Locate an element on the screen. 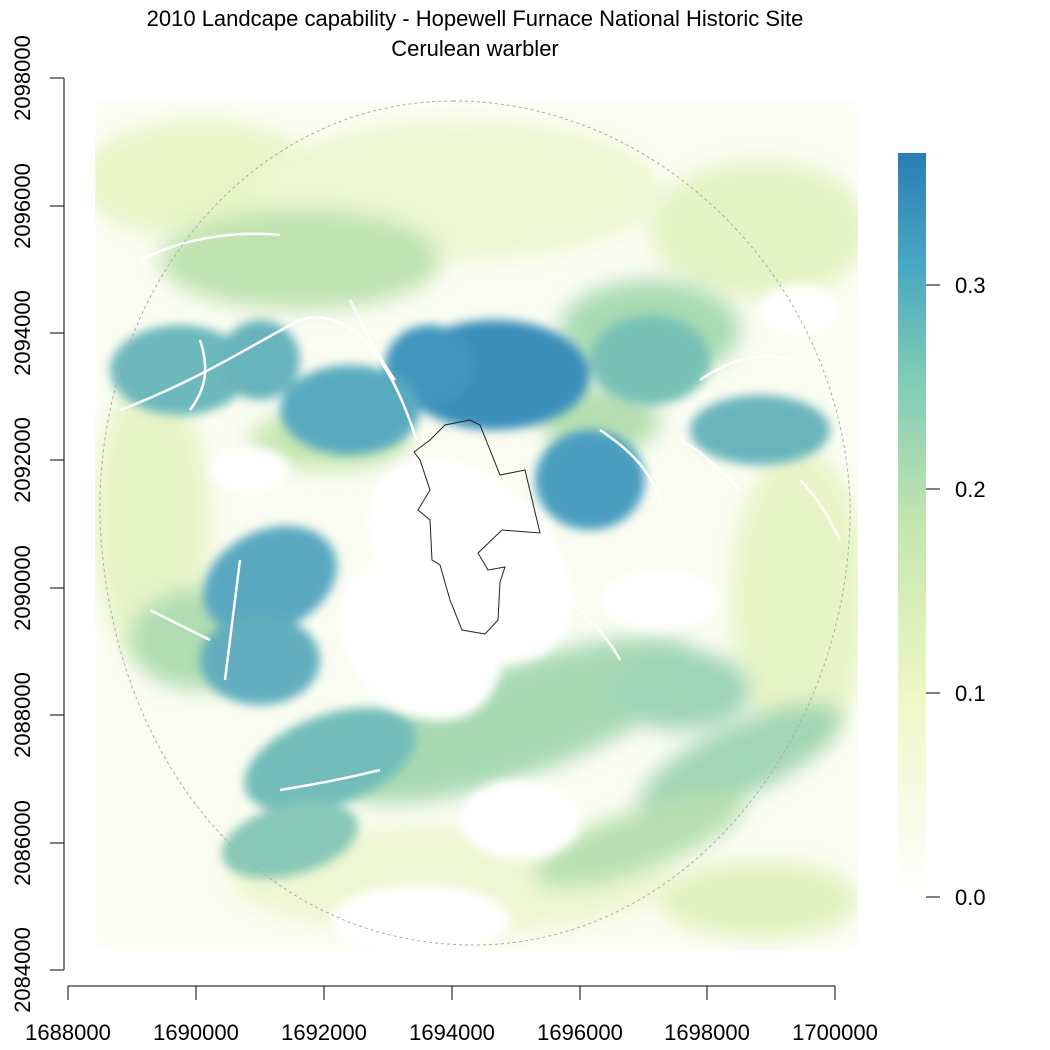  y-tick-label: 2098000 is located at coordinates (22, 78).